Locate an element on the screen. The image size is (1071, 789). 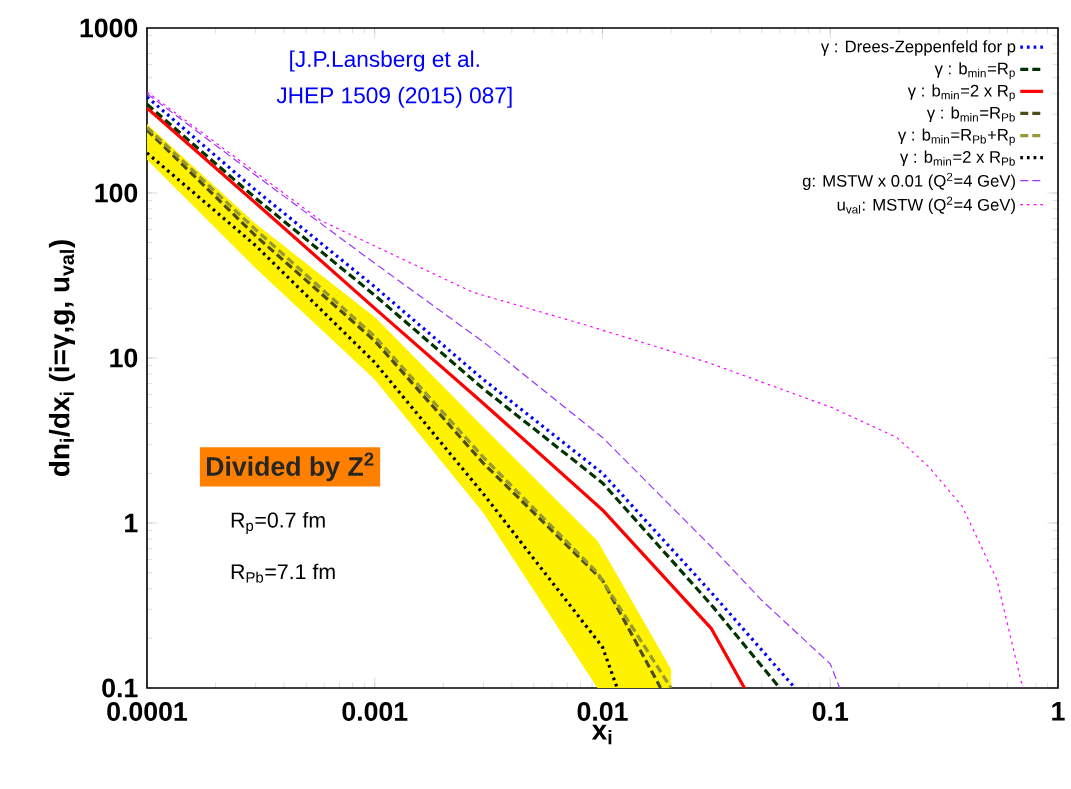
y-tick-label: 100 is located at coordinates (116, 193).